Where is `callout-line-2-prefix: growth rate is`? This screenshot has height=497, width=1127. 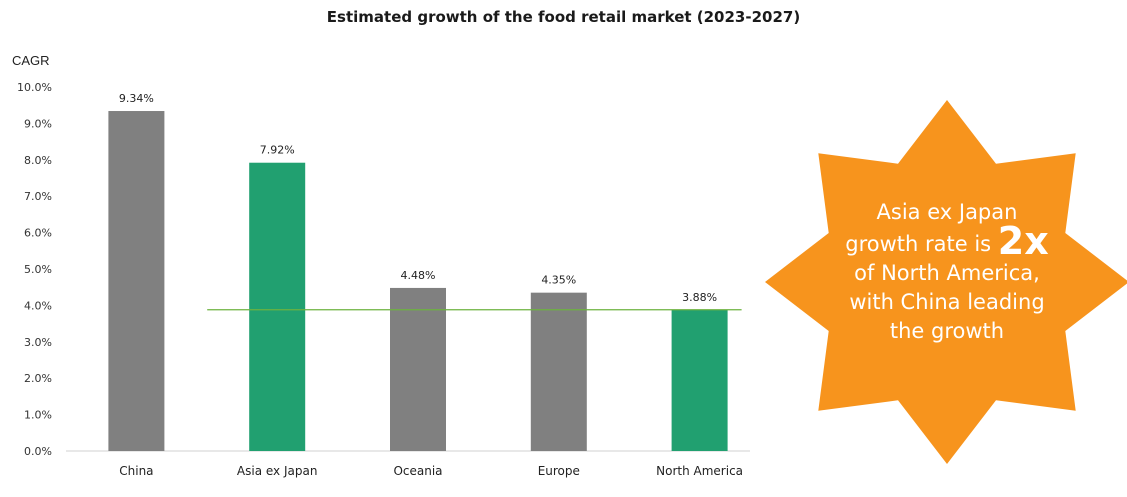
callout-line-2-prefix: growth rate is is located at coordinates (918, 244).